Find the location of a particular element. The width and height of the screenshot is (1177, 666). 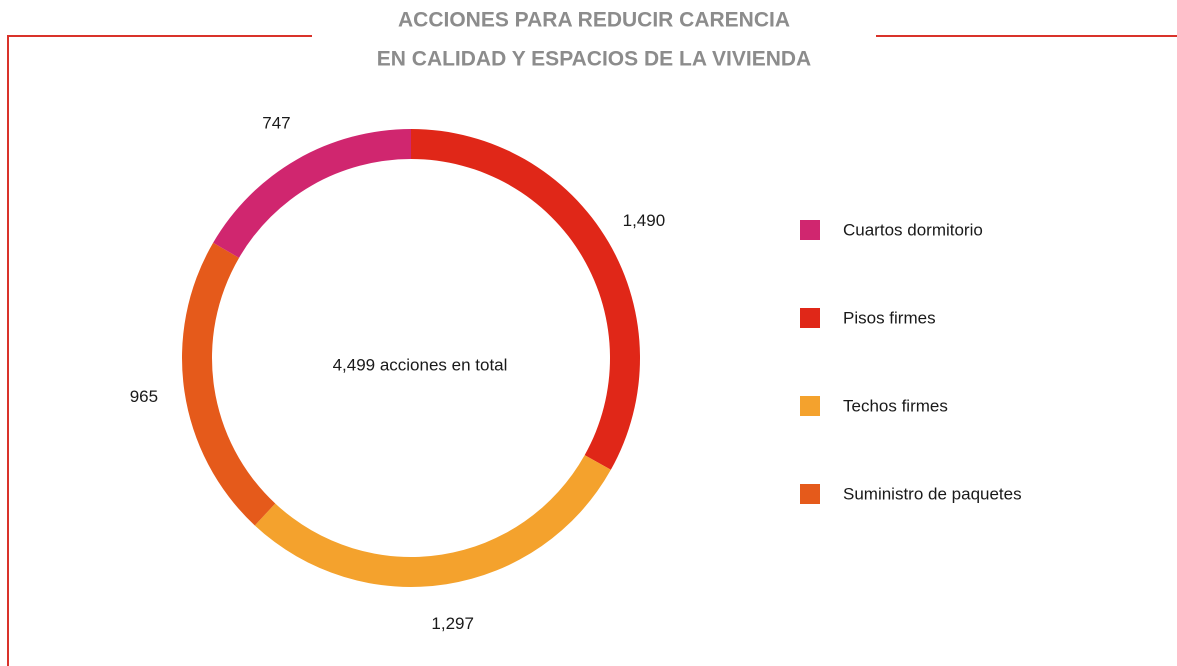

value-label: 1,490 is located at coordinates (644, 220).